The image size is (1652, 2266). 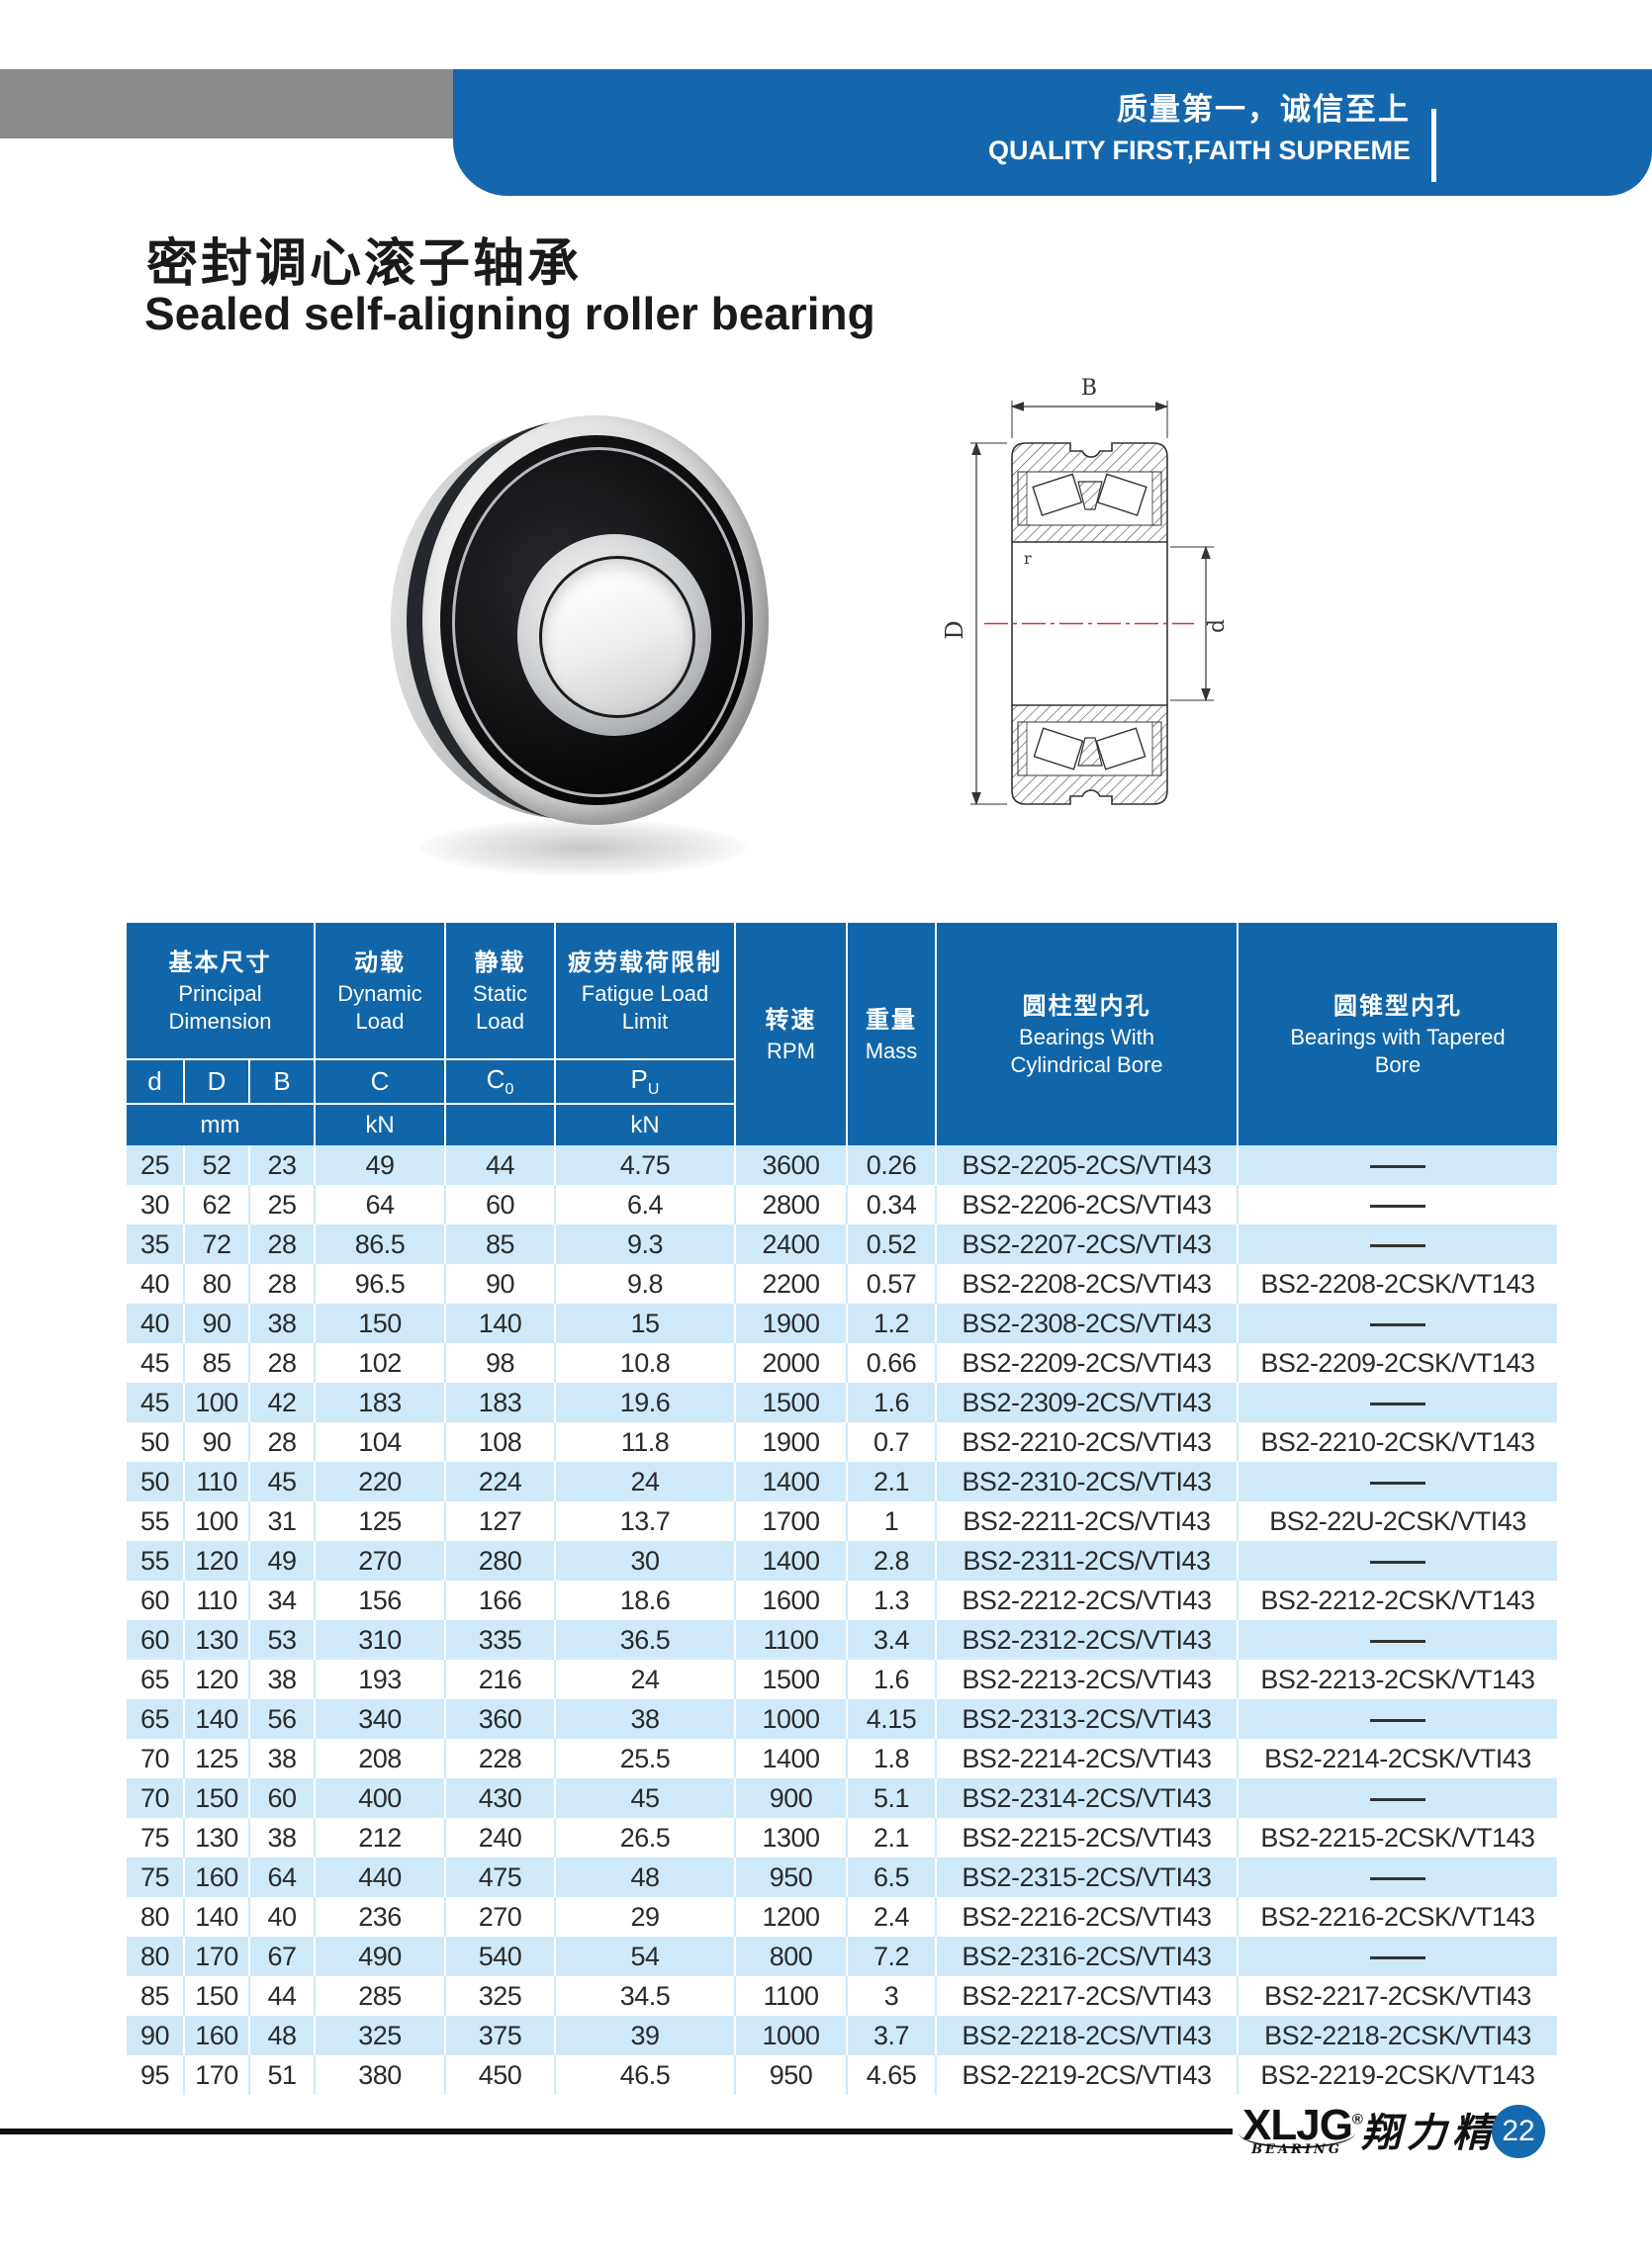 What do you see at coordinates (380, 1640) in the screenshot?
I see `cell-dynamic-load-C: 310` at bounding box center [380, 1640].